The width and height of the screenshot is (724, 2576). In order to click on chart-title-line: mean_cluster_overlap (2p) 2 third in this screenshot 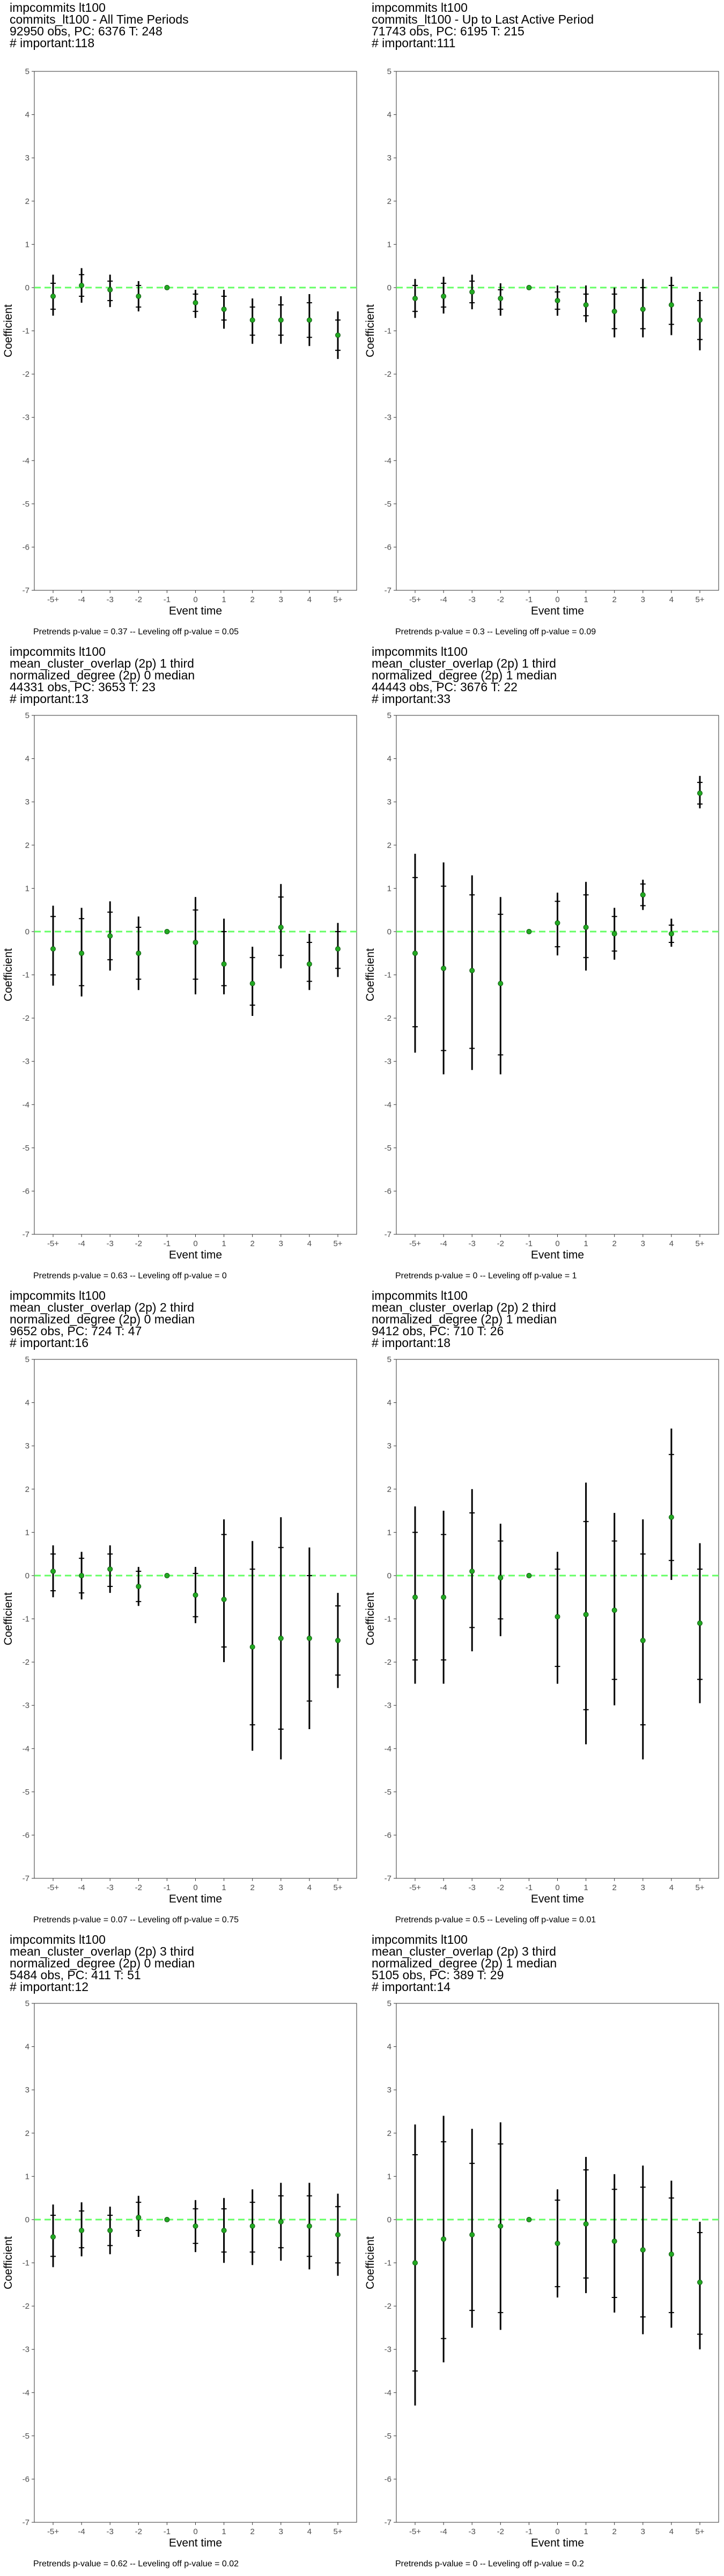, I will do `click(102, 1307)`.